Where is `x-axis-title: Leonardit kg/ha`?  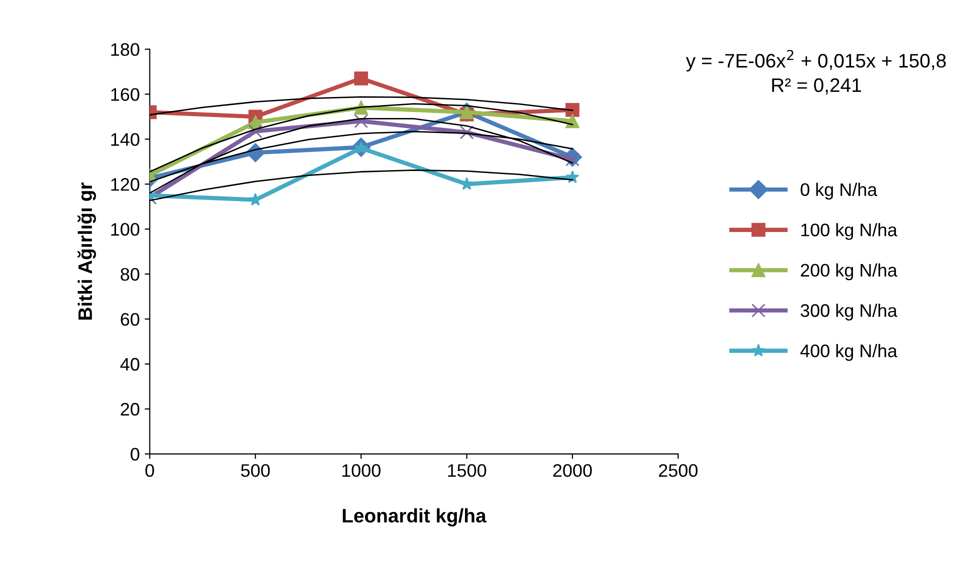 x-axis-title: Leonardit kg/ha is located at coordinates (414, 517).